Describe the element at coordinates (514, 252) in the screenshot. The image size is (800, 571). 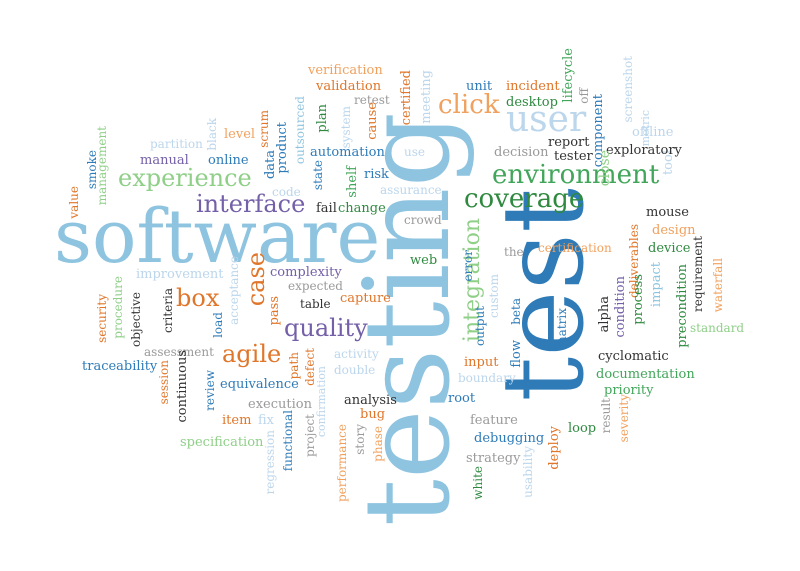
I see `word: the` at that location.